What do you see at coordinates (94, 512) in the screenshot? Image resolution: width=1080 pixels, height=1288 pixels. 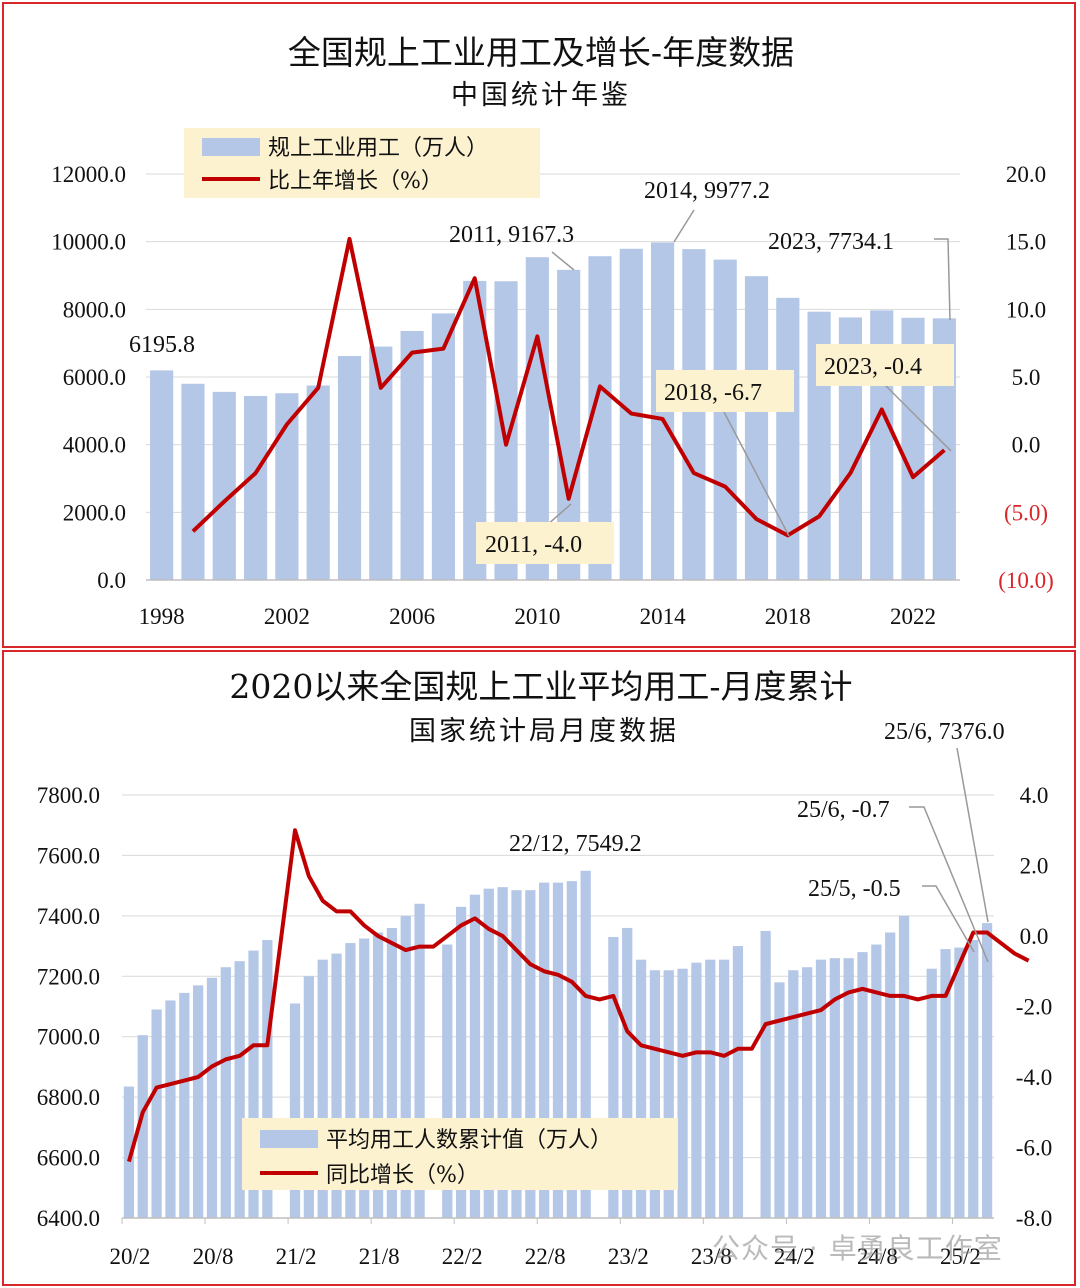 I see `annual-left-tick-label: 2000.0` at bounding box center [94, 512].